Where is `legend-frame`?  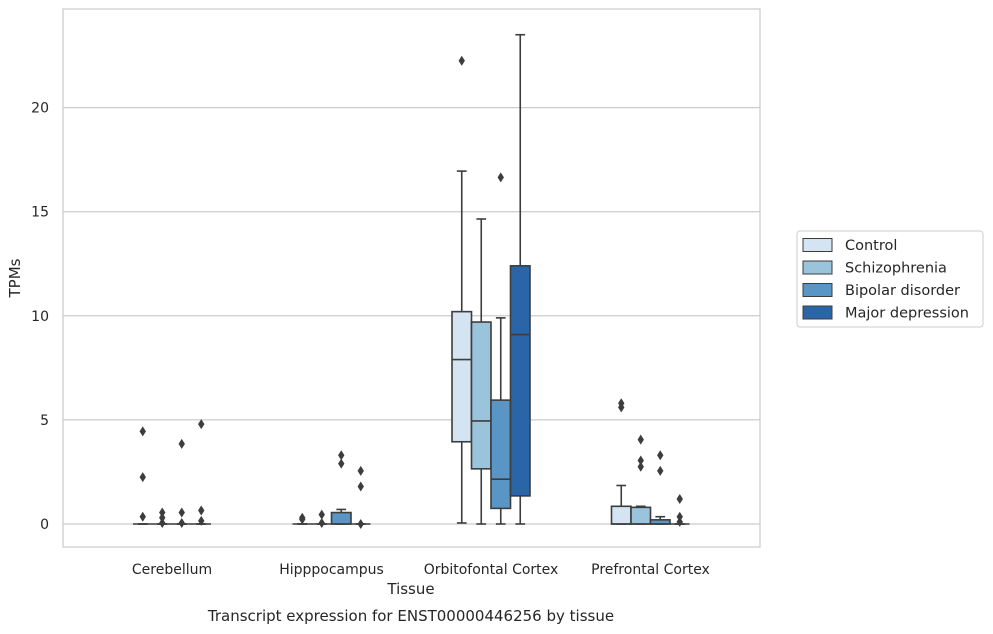
legend-frame is located at coordinates (890, 279).